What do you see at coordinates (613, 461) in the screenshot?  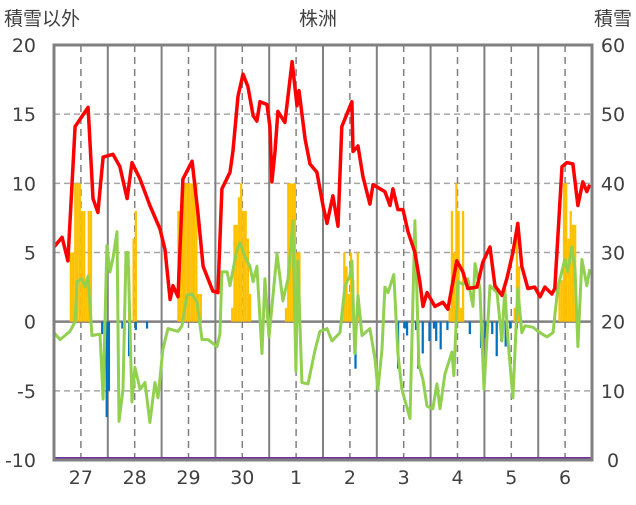 I see `y-tick-right: 0` at bounding box center [613, 461].